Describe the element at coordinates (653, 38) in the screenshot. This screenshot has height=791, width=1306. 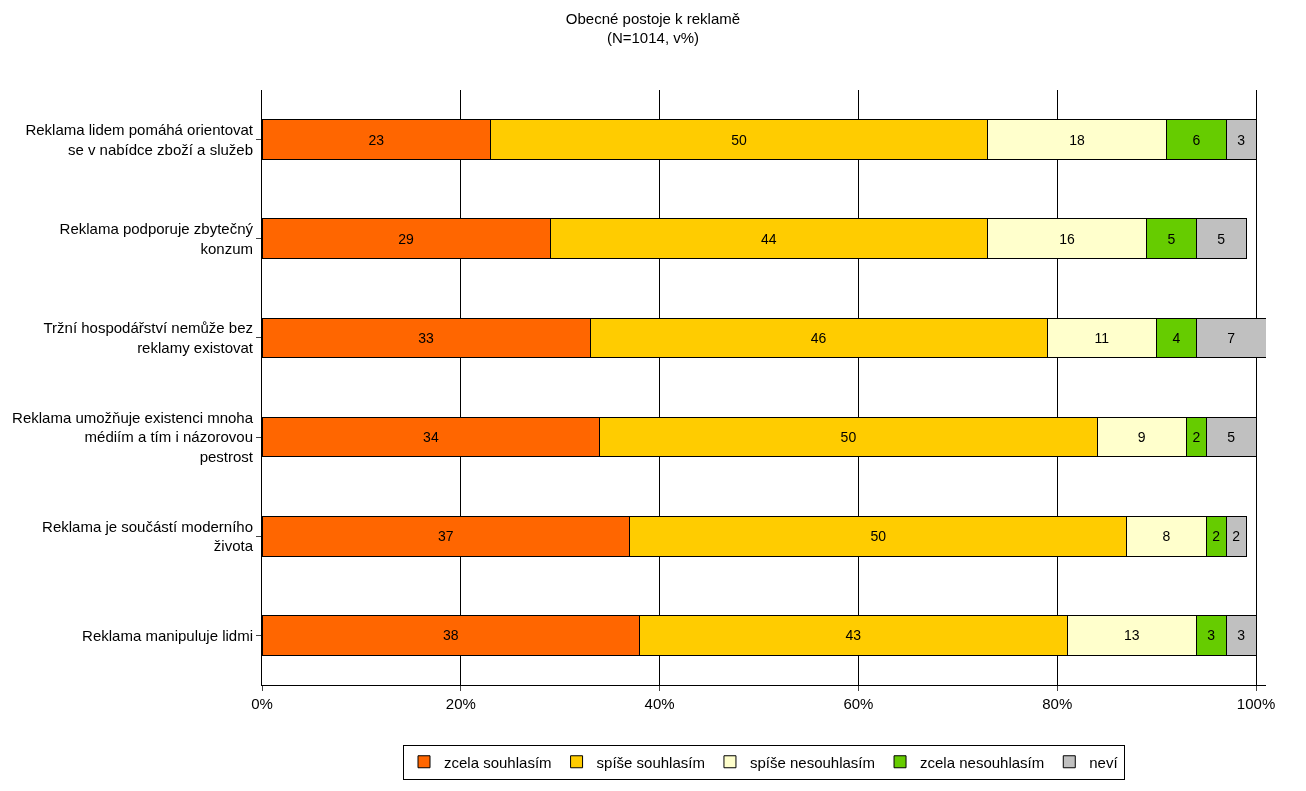
I see `chart-subtitle: (N=1014, v%)` at that location.